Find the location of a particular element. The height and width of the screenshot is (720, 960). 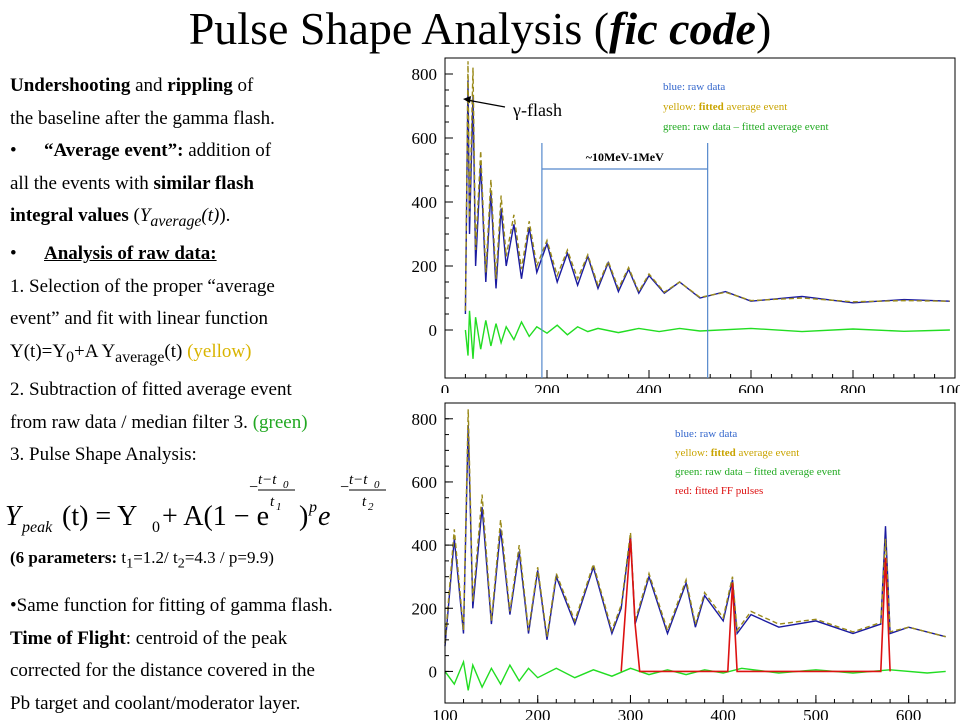

x-tick-label: 300 is located at coordinates (631, 713).